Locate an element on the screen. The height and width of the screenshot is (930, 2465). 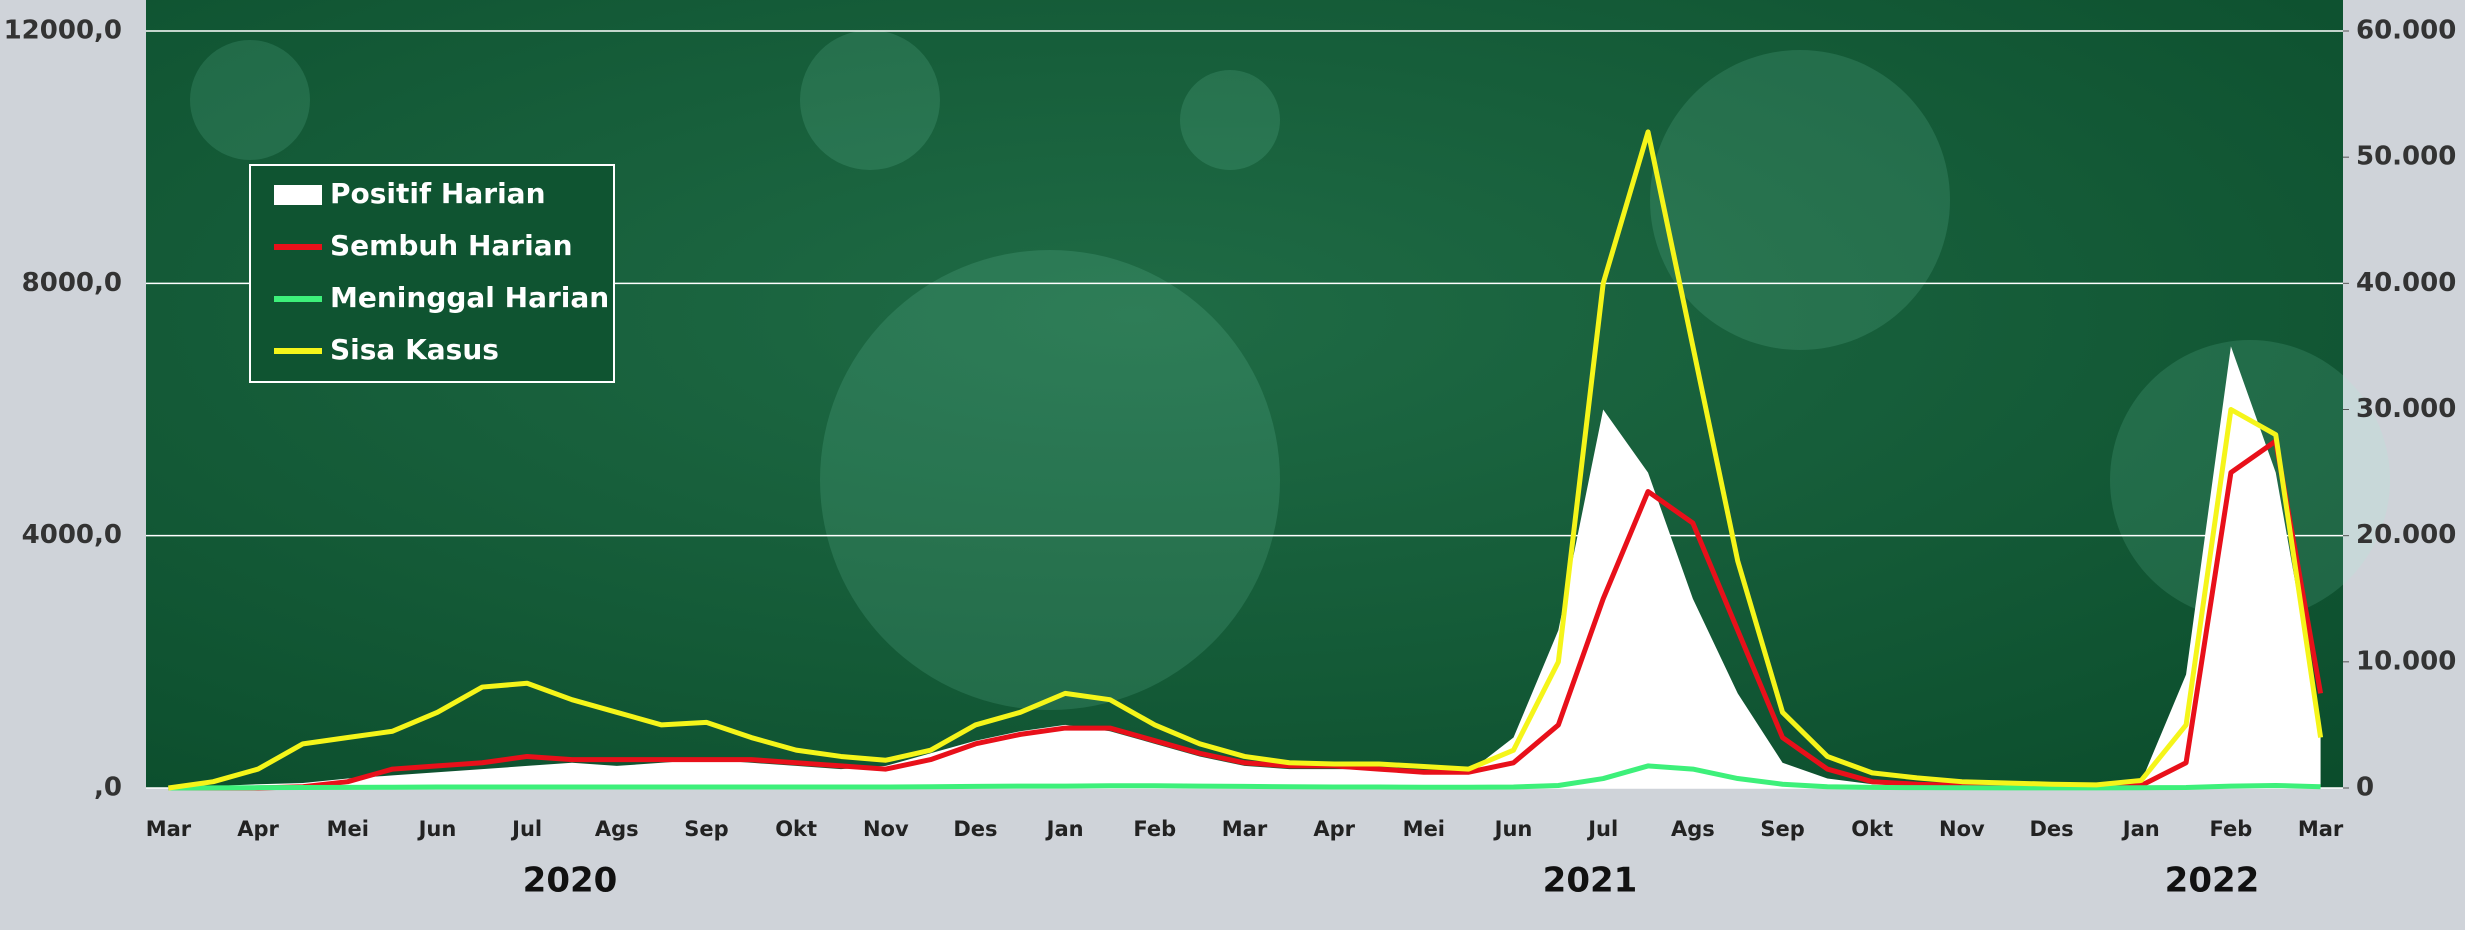
y2-tick-label: 50.000 is located at coordinates (2406, 157).